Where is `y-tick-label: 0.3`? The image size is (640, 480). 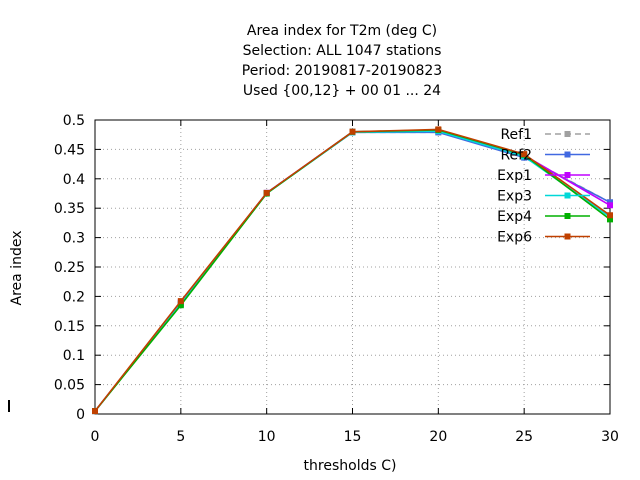
y-tick-label: 0.3 is located at coordinates (74, 239).